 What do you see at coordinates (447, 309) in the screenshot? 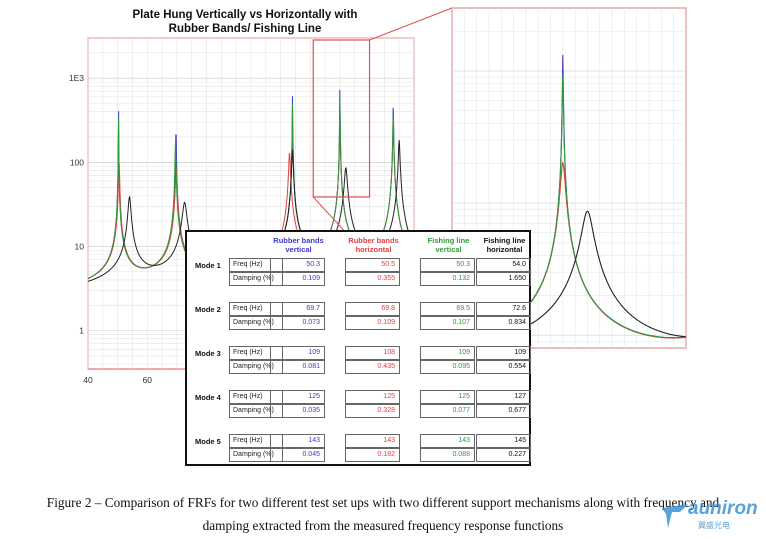
I see `table-cell-freq: 69.5` at bounding box center [447, 309].